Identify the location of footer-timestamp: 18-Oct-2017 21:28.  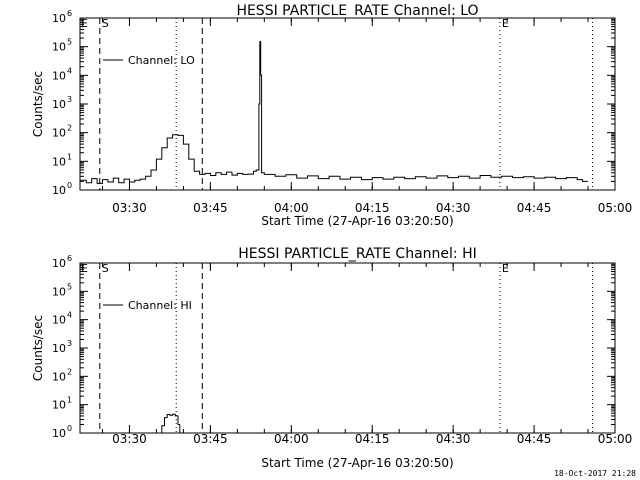
(595, 473).